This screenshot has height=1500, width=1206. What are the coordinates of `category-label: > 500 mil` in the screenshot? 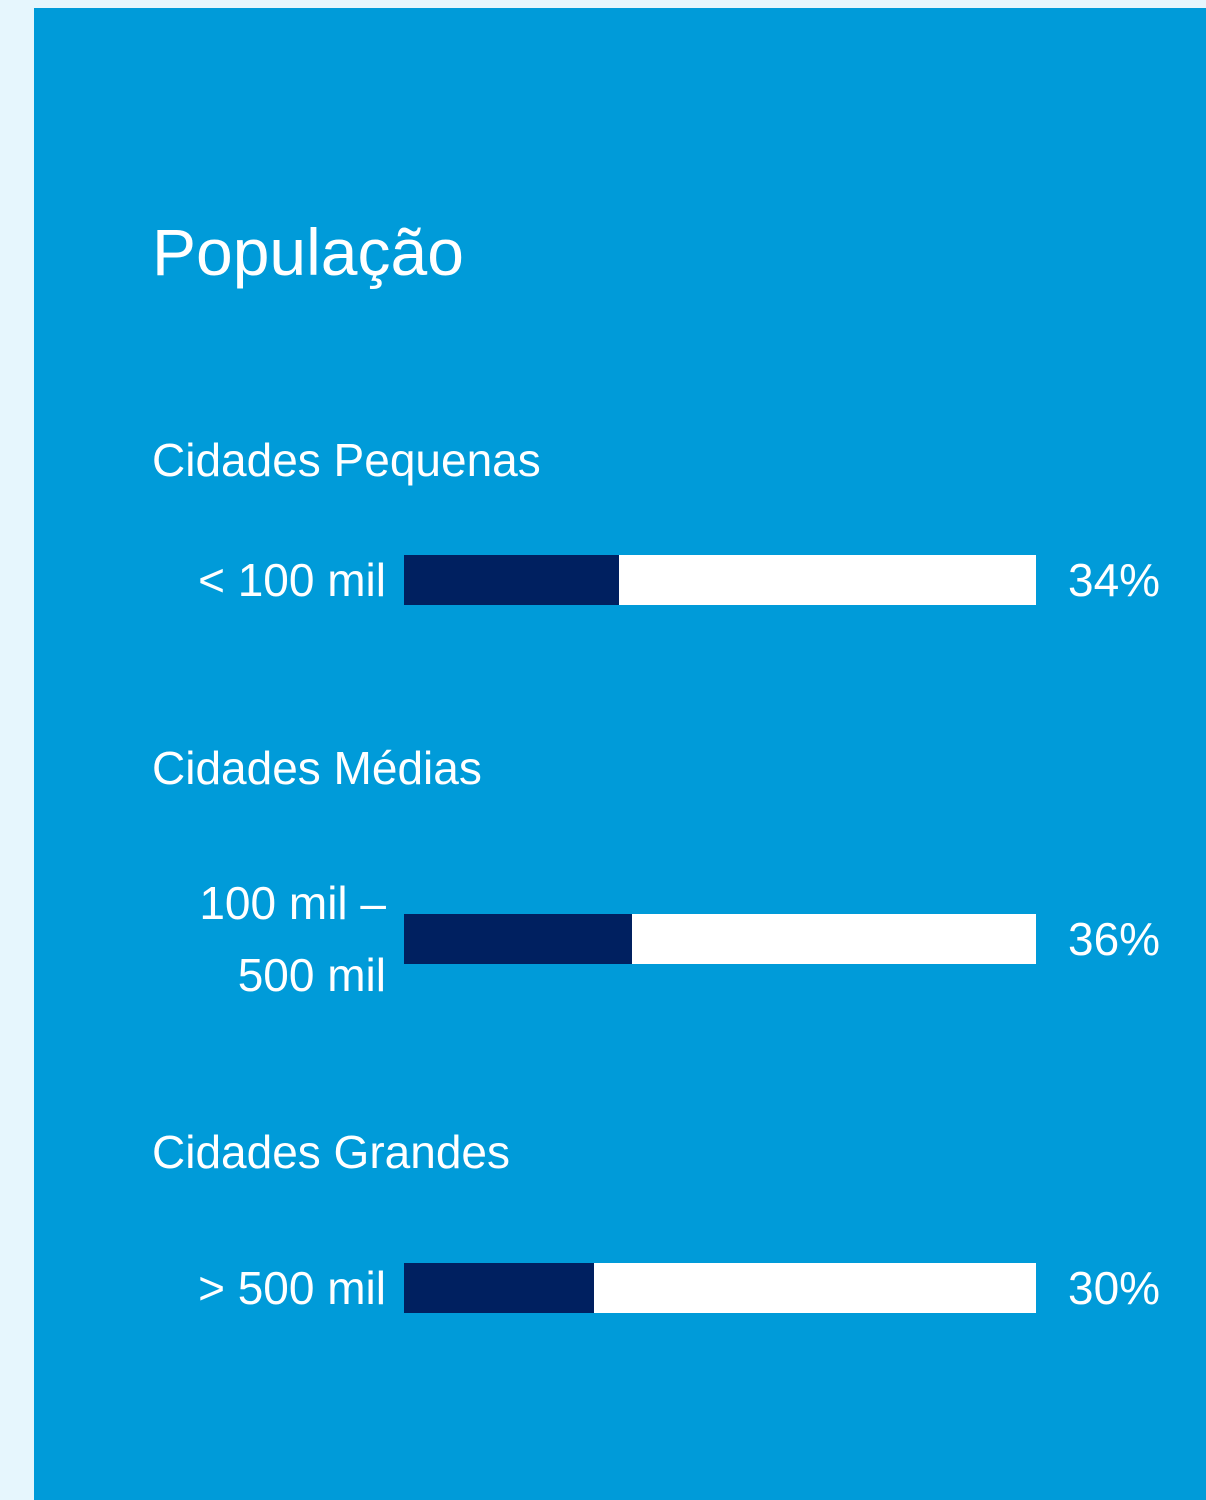 It's located at (292, 1288).